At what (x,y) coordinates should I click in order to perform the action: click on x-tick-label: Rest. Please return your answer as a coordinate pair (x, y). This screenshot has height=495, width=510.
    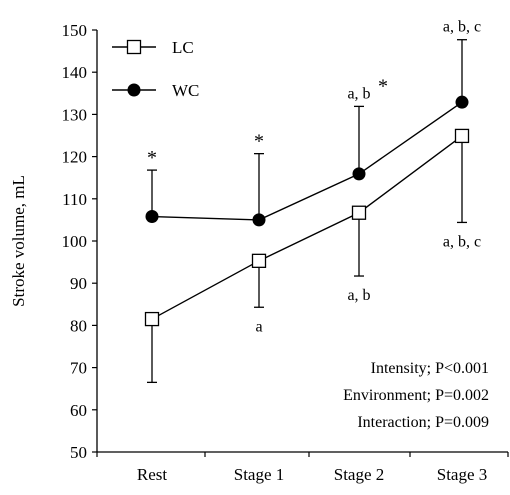
    Looking at the image, I should click on (152, 474).